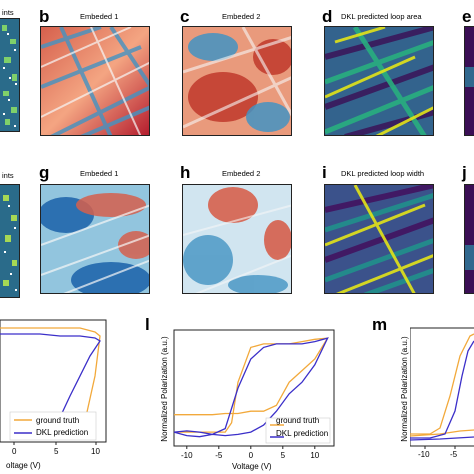 This screenshot has height=474, width=474. What do you see at coordinates (62, 432) in the screenshot?
I see `panel-k-legend-dkl: DKL prediction` at bounding box center [62, 432].